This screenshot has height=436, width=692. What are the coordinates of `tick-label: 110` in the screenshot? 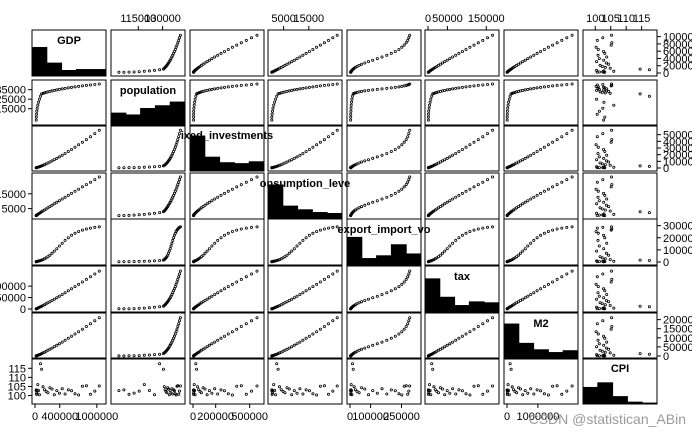 It's located at (626, 19).